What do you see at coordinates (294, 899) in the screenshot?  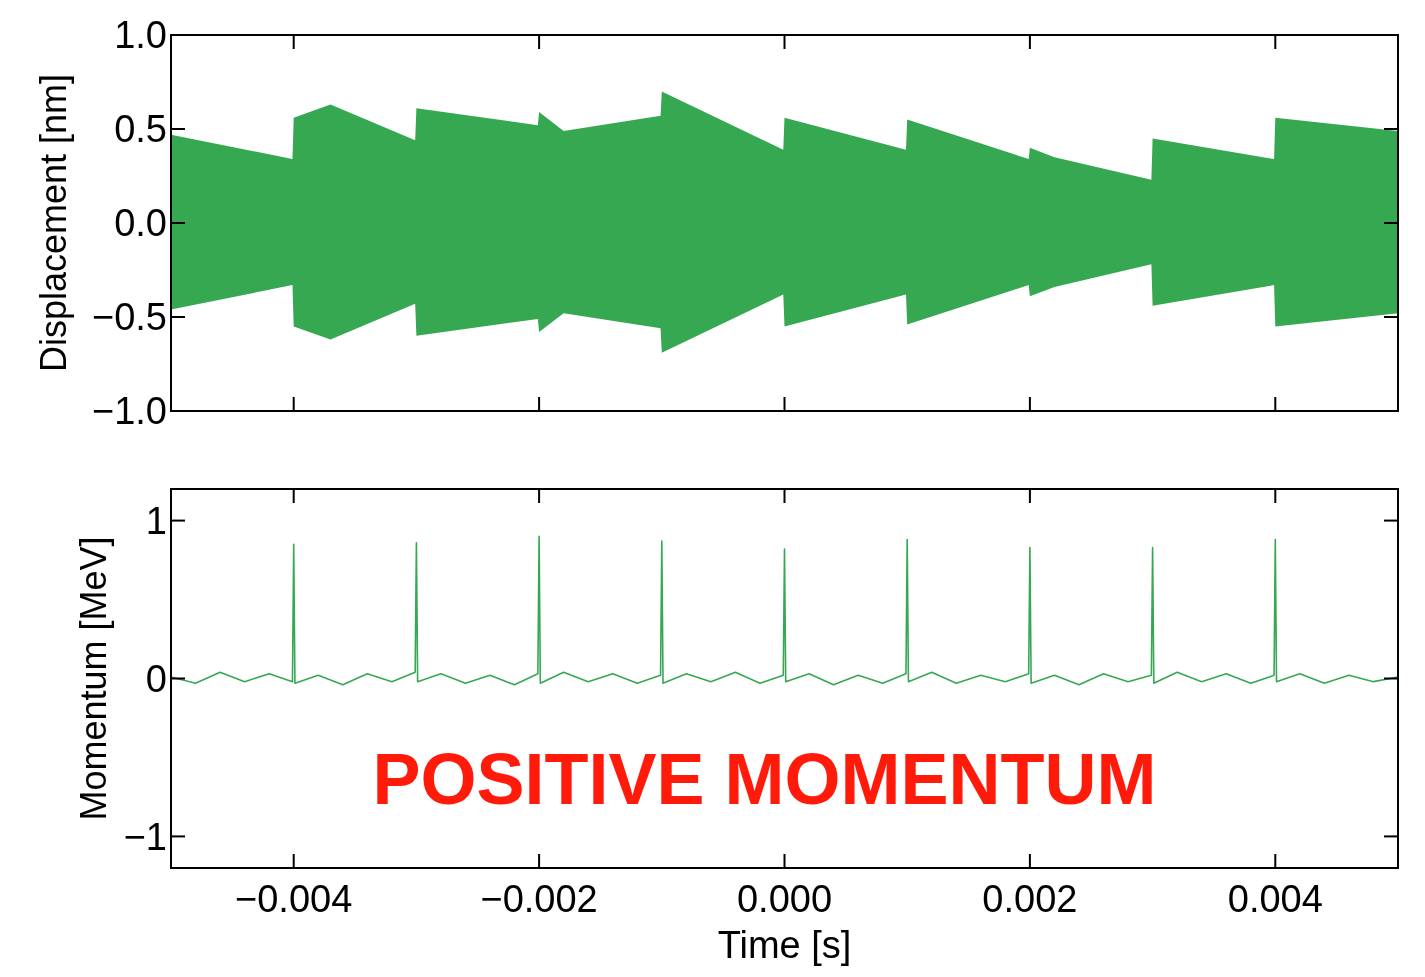 I see `x-tick-label: −0.004` at bounding box center [294, 899].